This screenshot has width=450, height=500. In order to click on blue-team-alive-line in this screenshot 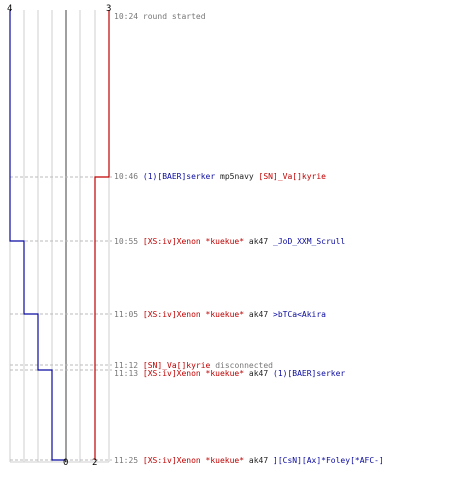, I will do `click(37, 235)`.